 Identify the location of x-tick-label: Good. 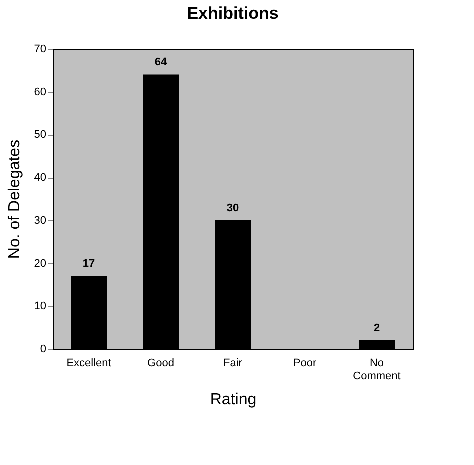
(161, 364).